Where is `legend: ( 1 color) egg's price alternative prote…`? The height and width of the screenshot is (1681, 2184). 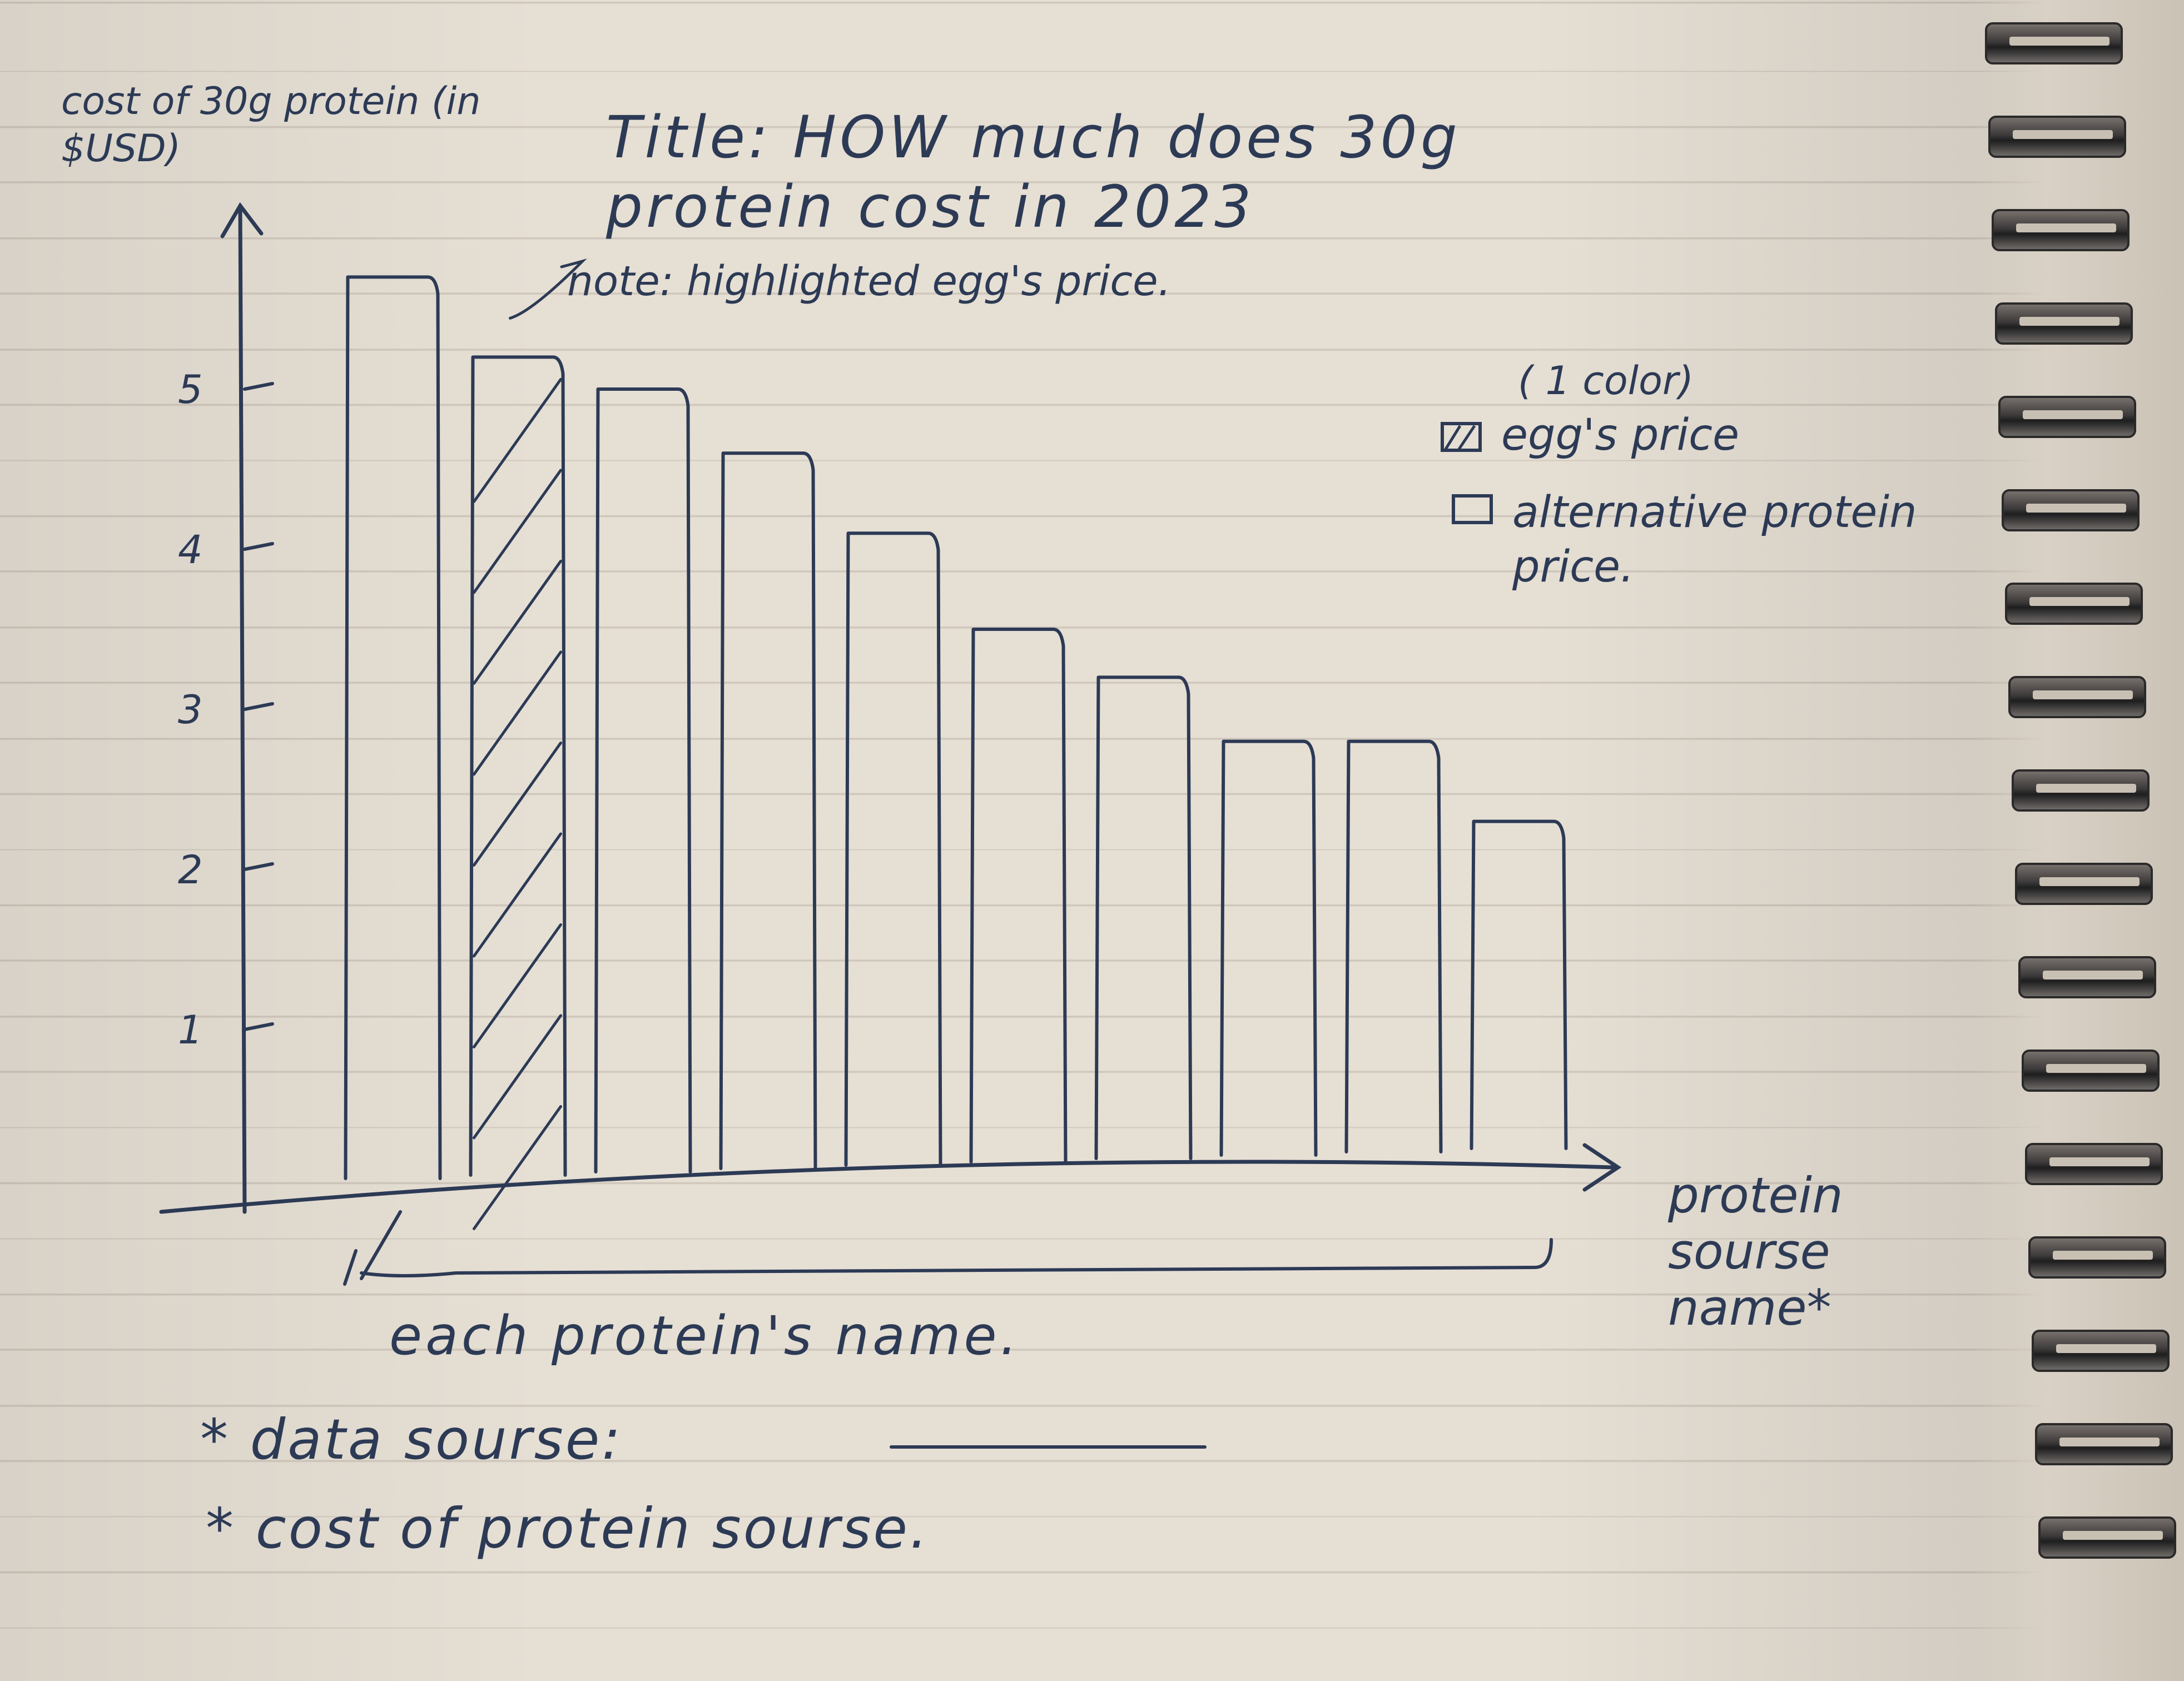 legend: ( 1 color) egg's price alternative prote… is located at coordinates (1724, 476).